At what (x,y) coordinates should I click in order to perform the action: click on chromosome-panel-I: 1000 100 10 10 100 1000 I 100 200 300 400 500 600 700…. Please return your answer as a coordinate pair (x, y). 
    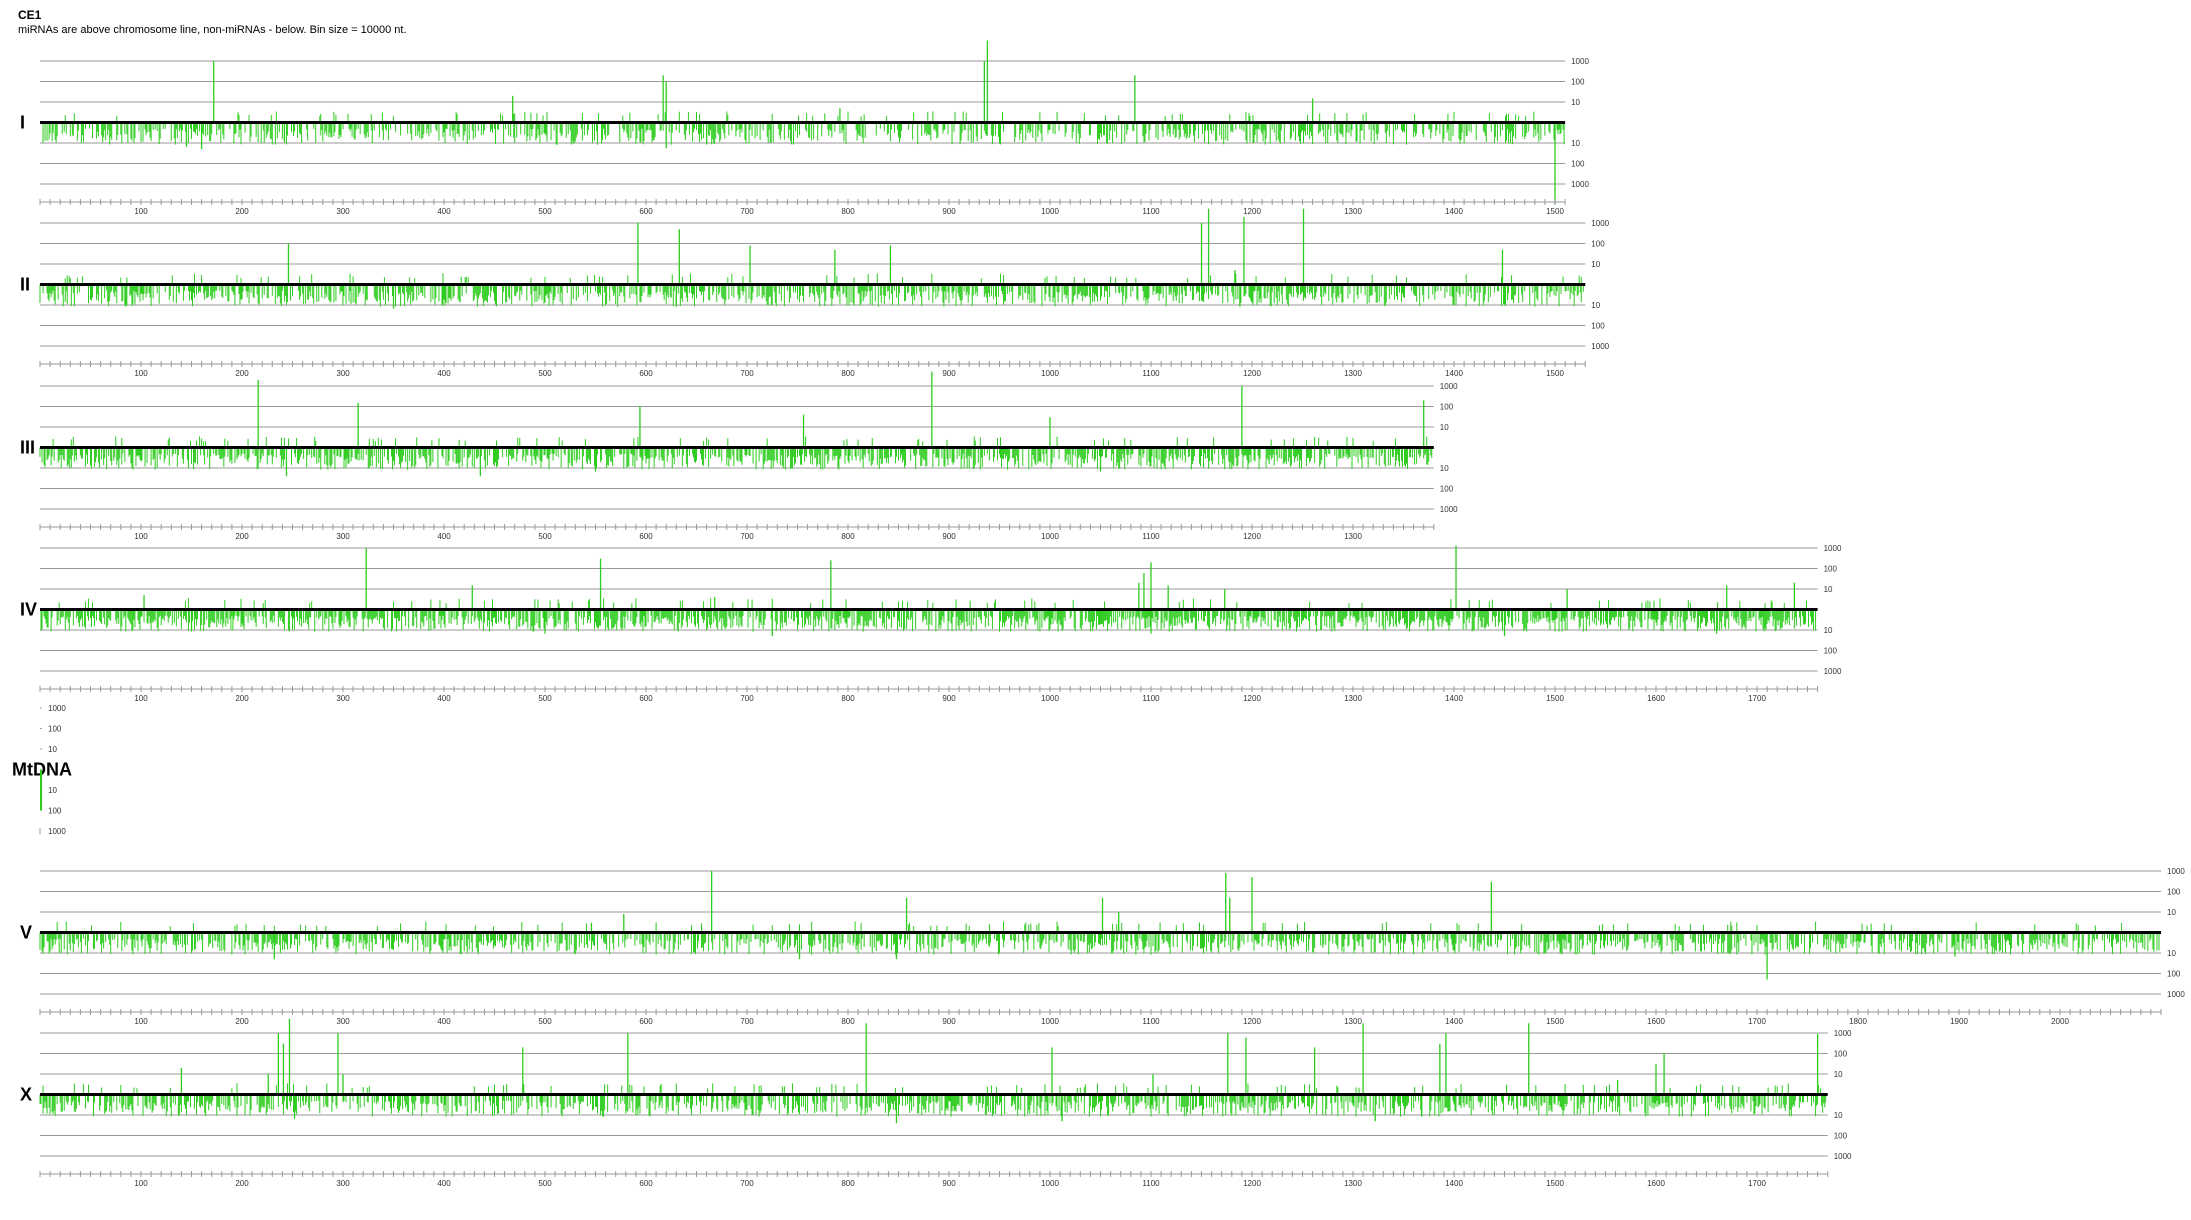
    Looking at the image, I should click on (804, 128).